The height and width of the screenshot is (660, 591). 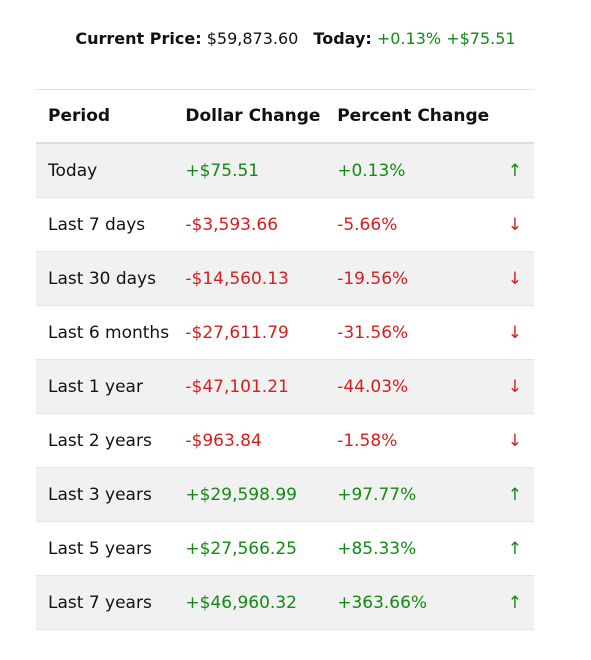 What do you see at coordinates (410, 332) in the screenshot?
I see `percent-change: -31.56%` at bounding box center [410, 332].